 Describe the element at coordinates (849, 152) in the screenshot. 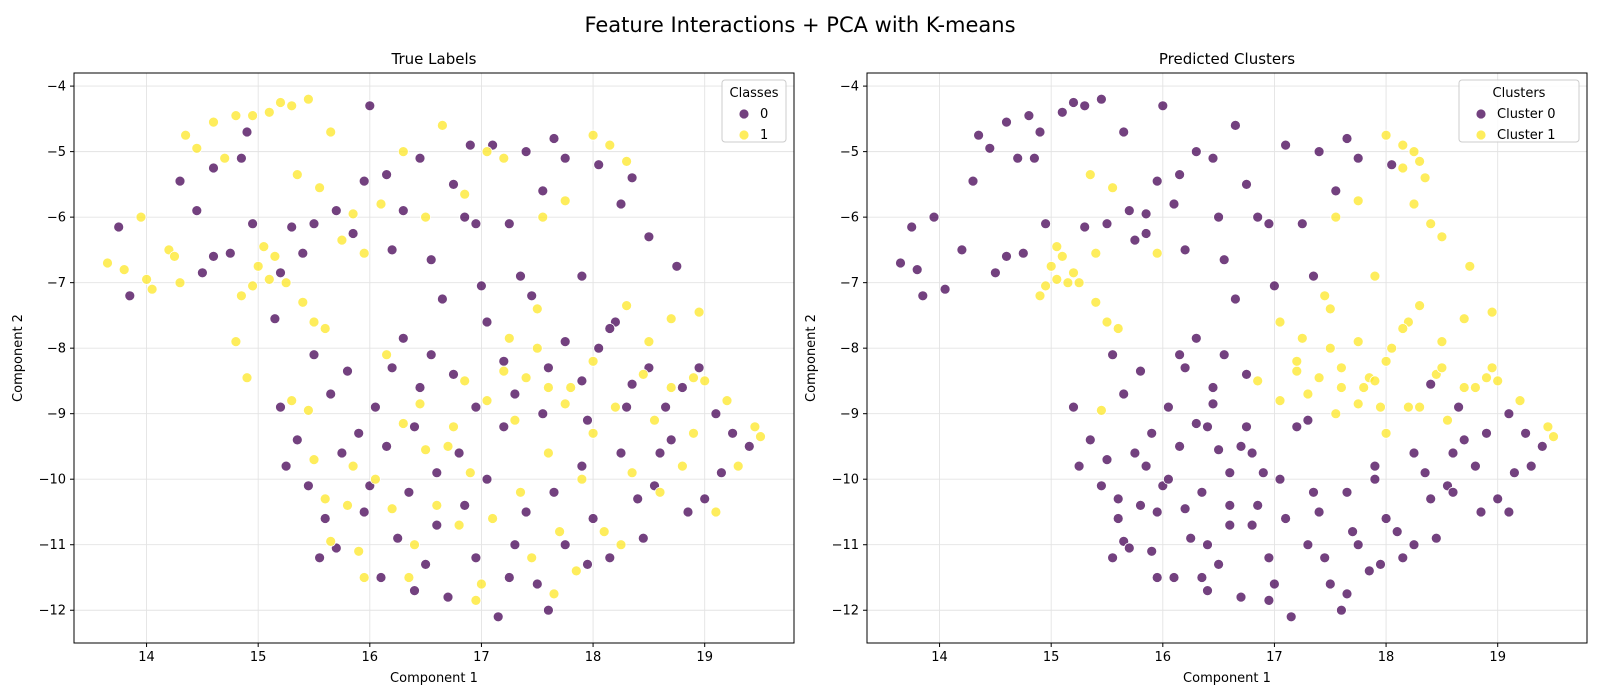

I see `y-tick-label: −5` at that location.